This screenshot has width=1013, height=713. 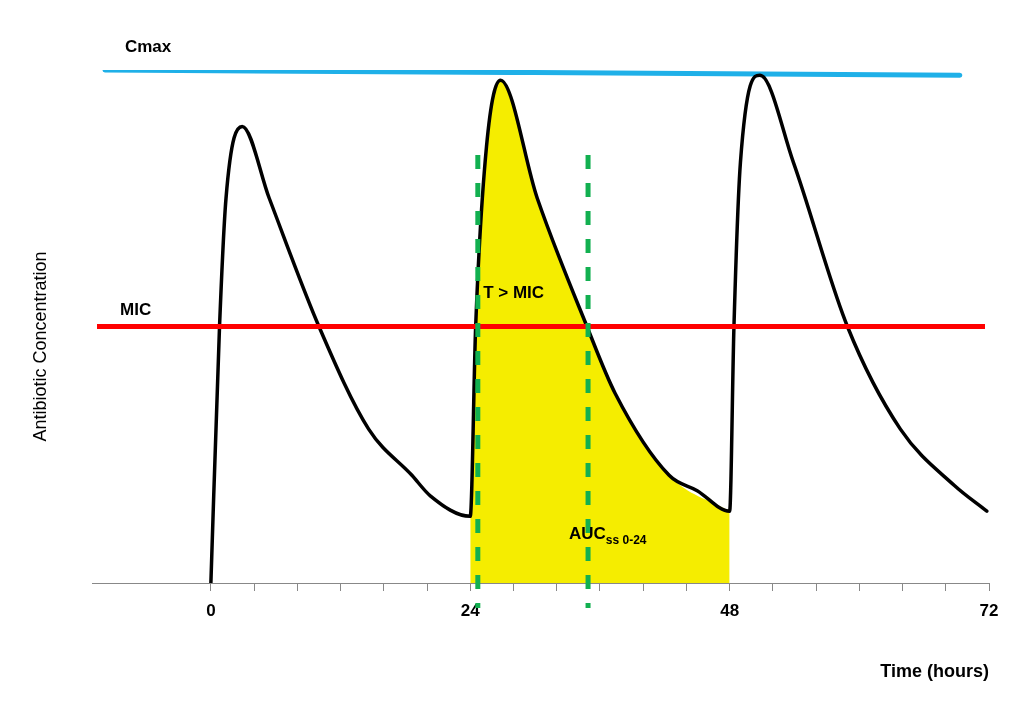 I want to click on x-tick-label: 48, so click(x=730, y=610).